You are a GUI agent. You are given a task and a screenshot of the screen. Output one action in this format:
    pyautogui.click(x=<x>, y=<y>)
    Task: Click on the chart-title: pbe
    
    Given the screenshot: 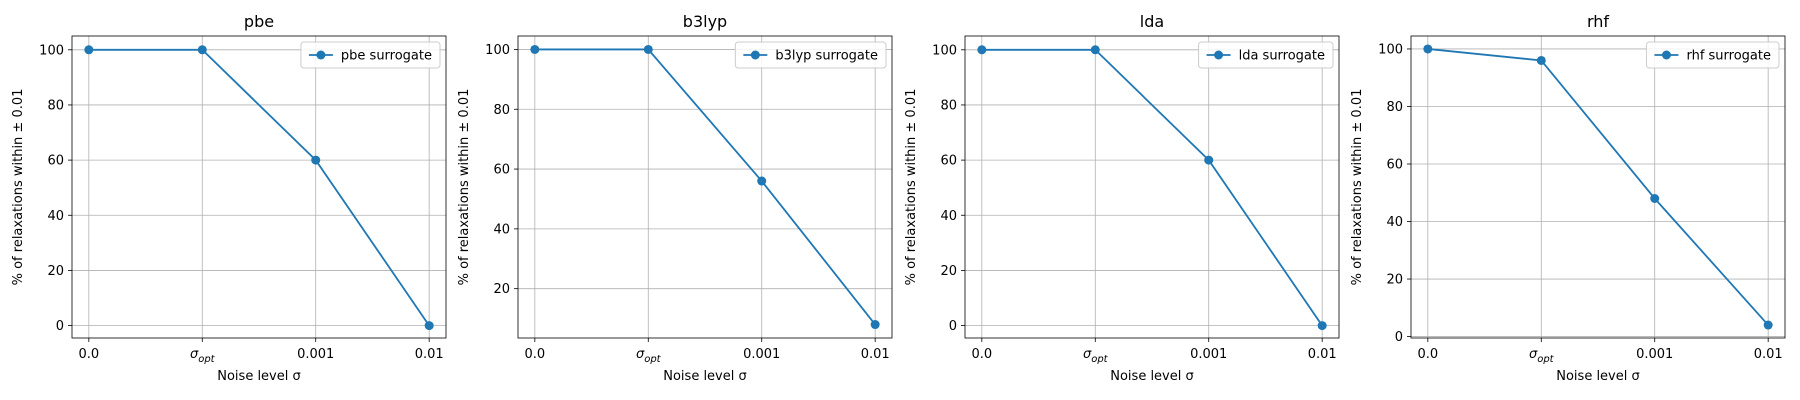 What is the action you would take?
    pyautogui.click(x=259, y=21)
    